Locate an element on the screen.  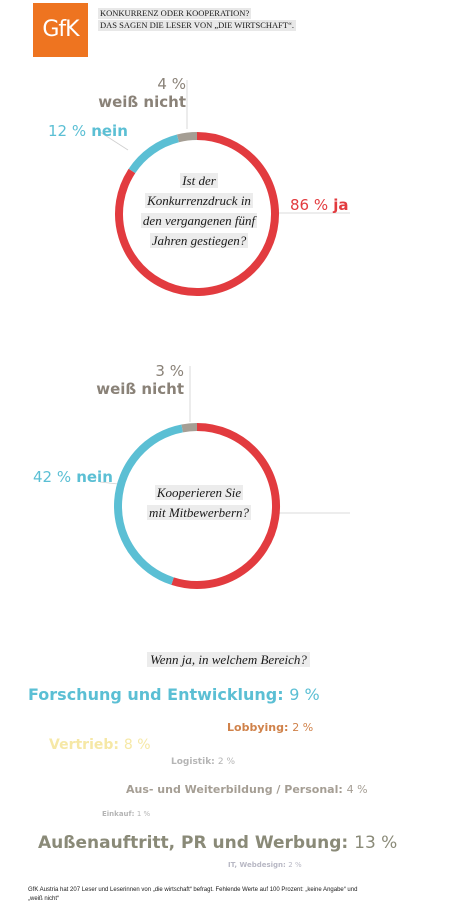
area-it-webdesign-label: IT, Webdesign: is located at coordinates (257, 865).